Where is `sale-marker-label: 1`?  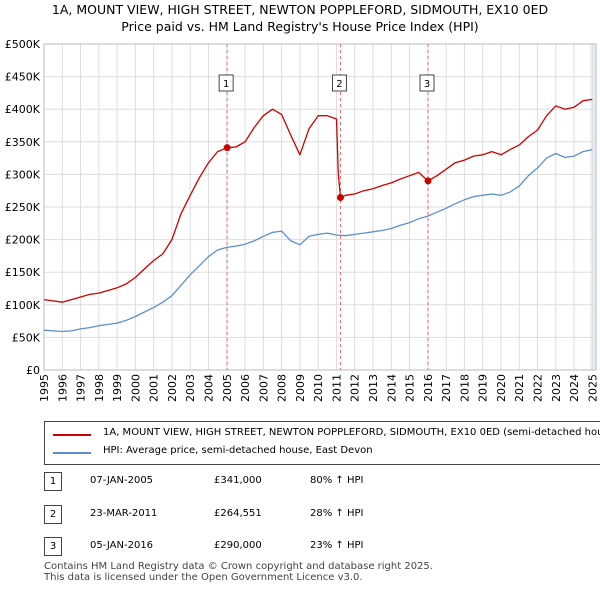
sale-marker-label: 1 is located at coordinates (226, 84).